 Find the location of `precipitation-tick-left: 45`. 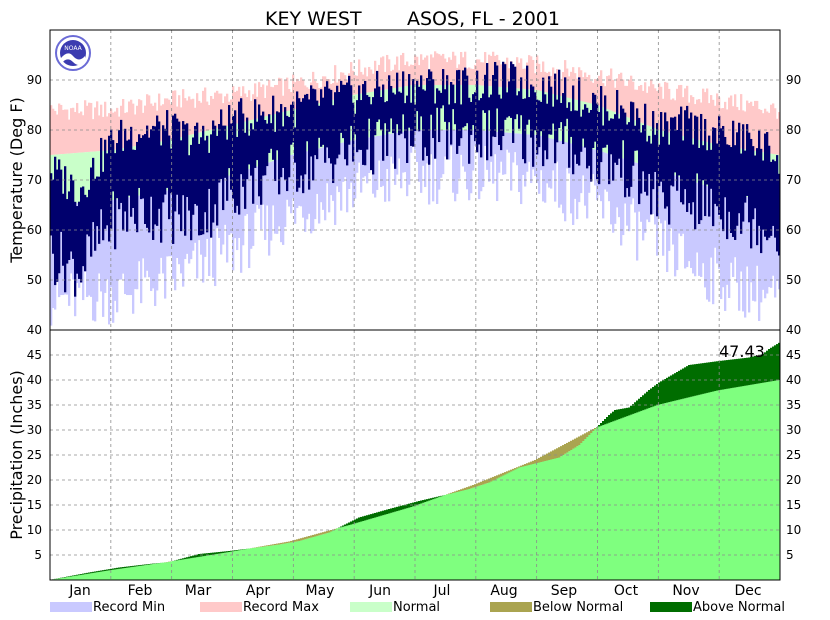

precipitation-tick-left: 45 is located at coordinates (34, 355).